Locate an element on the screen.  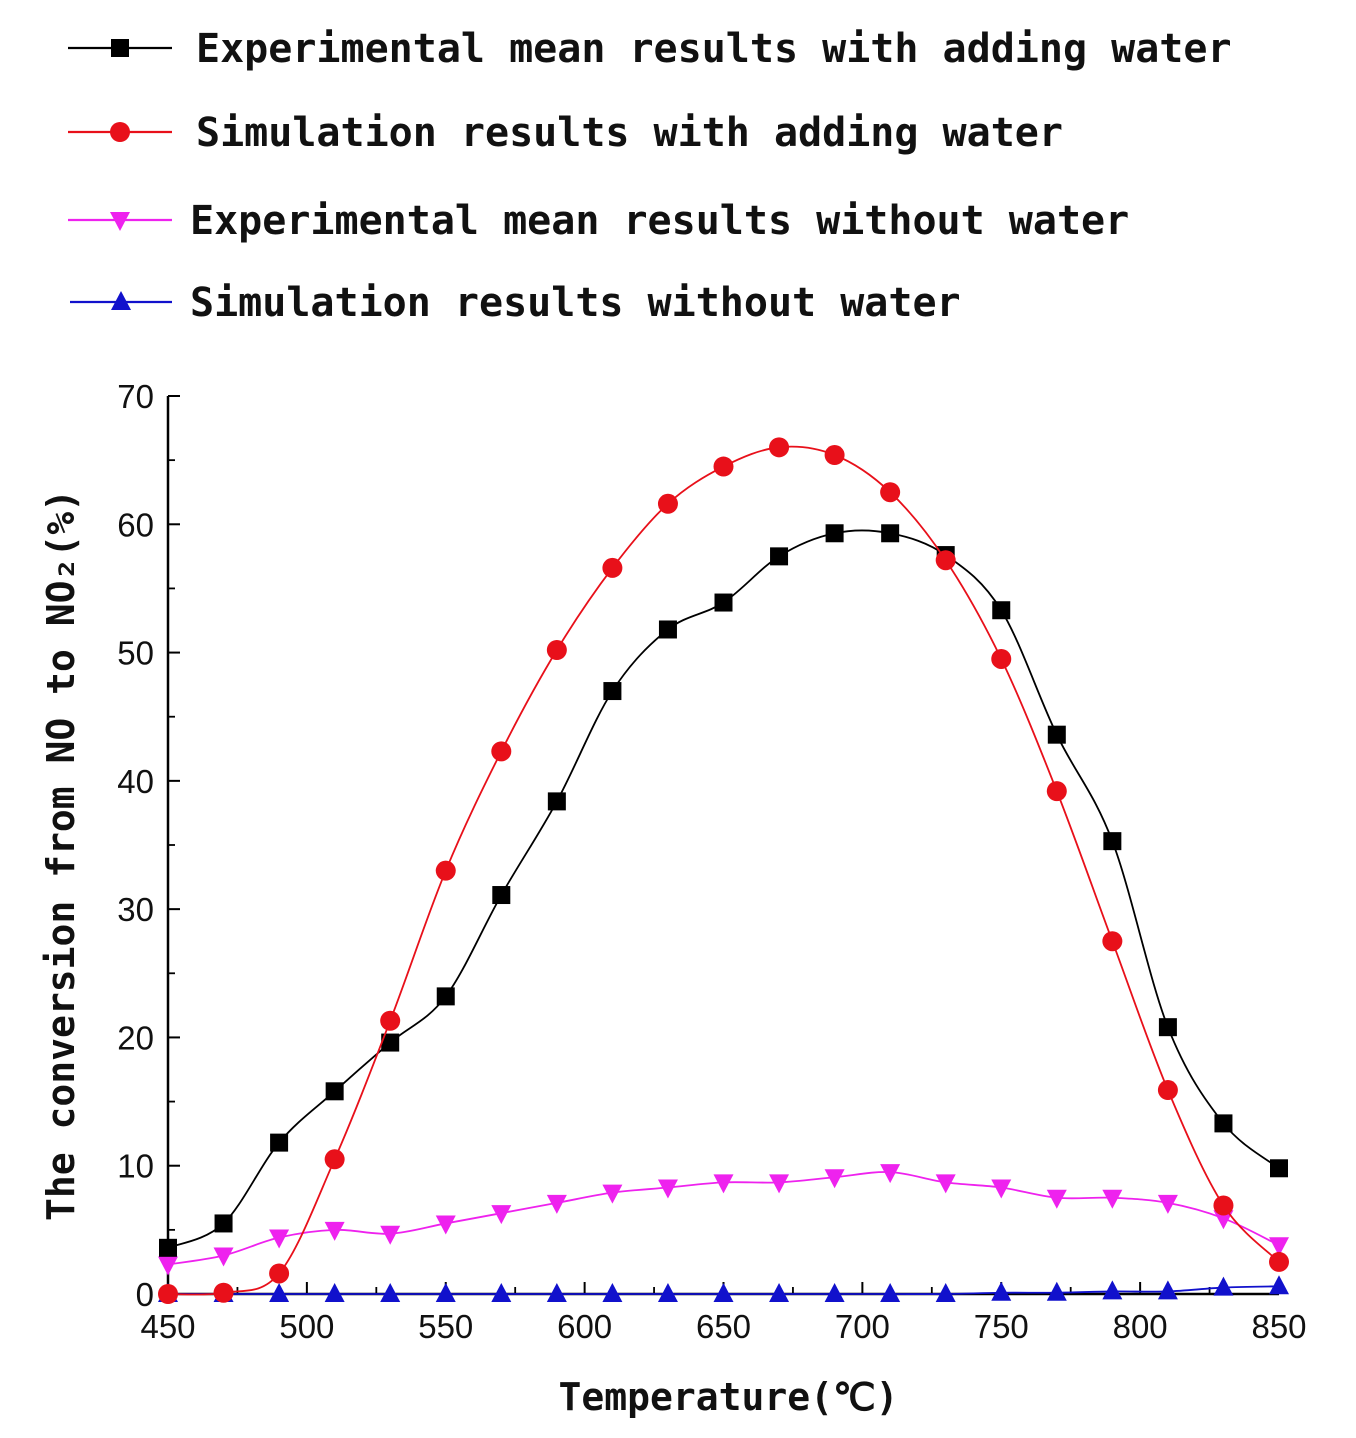
x-tick-label: 750 is located at coordinates (1001, 1326).